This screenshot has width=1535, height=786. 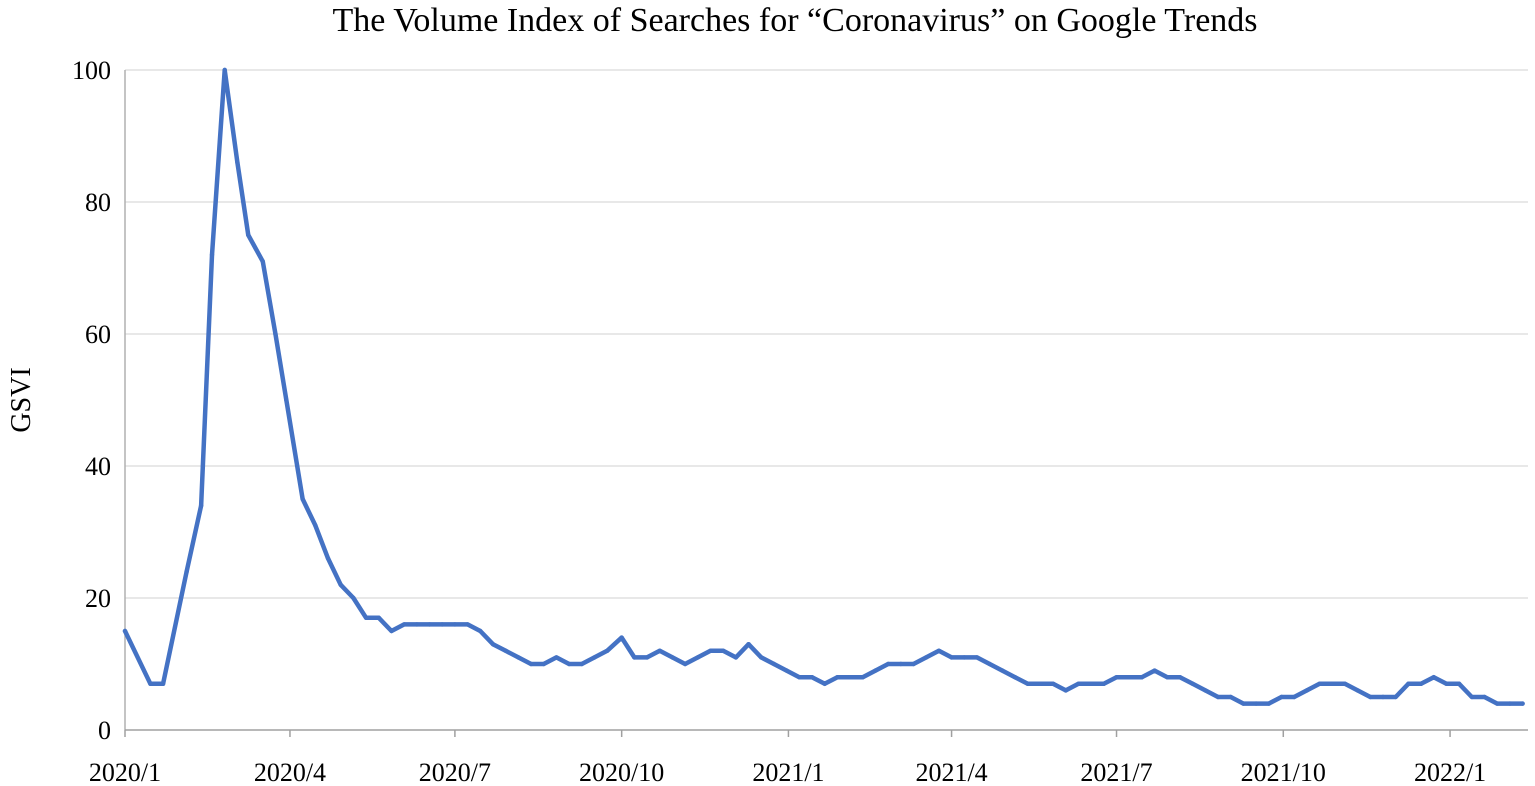 I want to click on x-tick-label-6: 2021/7, so click(x=1116, y=772).